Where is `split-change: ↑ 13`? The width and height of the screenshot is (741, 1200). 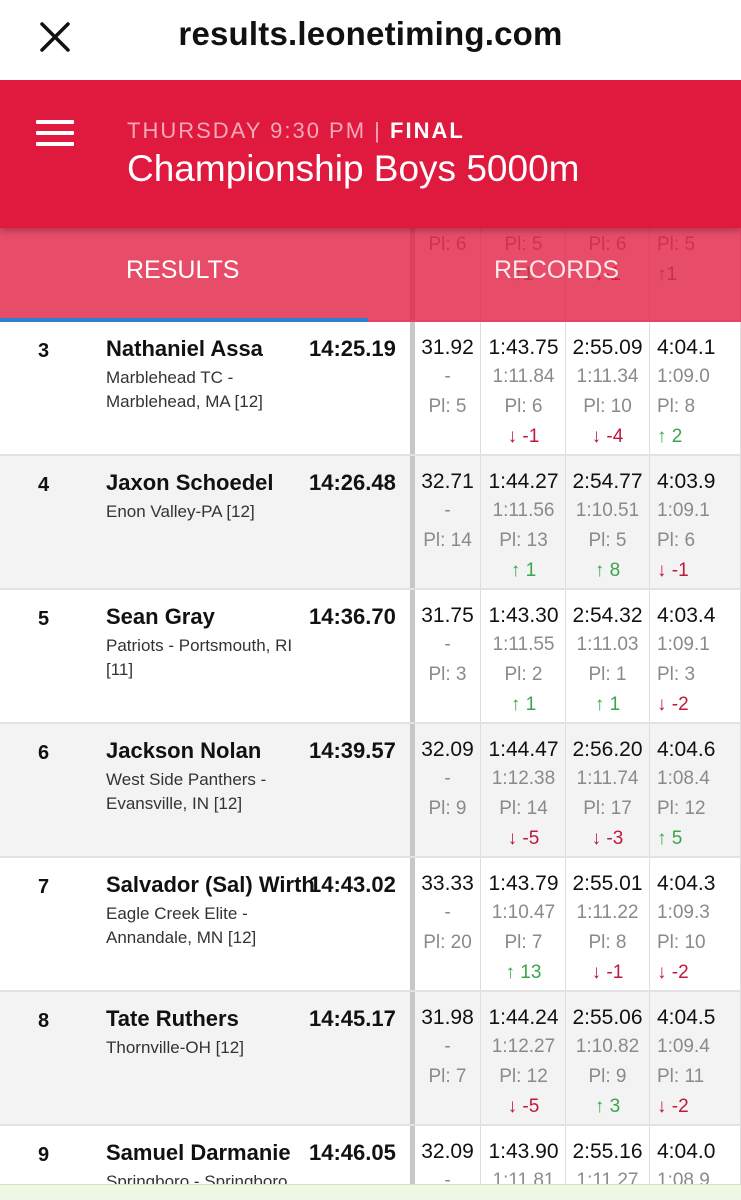
split-change: ↑ 13 is located at coordinates (523, 972).